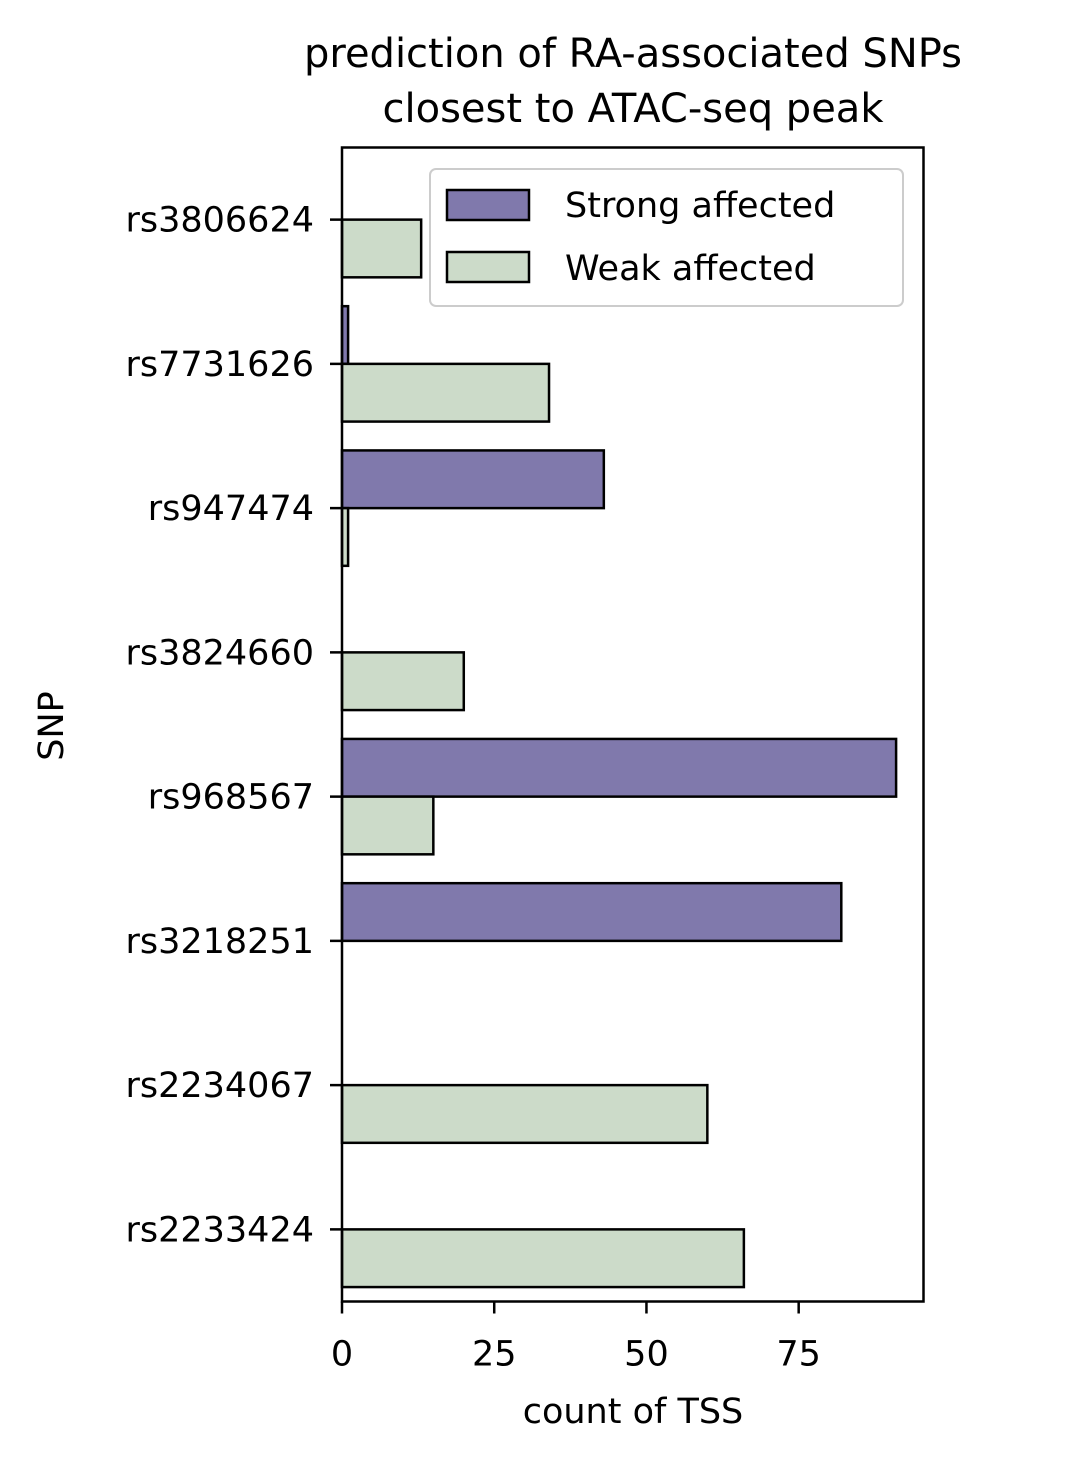 This screenshot has height=1463, width=1074. I want to click on chart-title-line-2: closest to ATAC-seq peak, so click(634, 109).